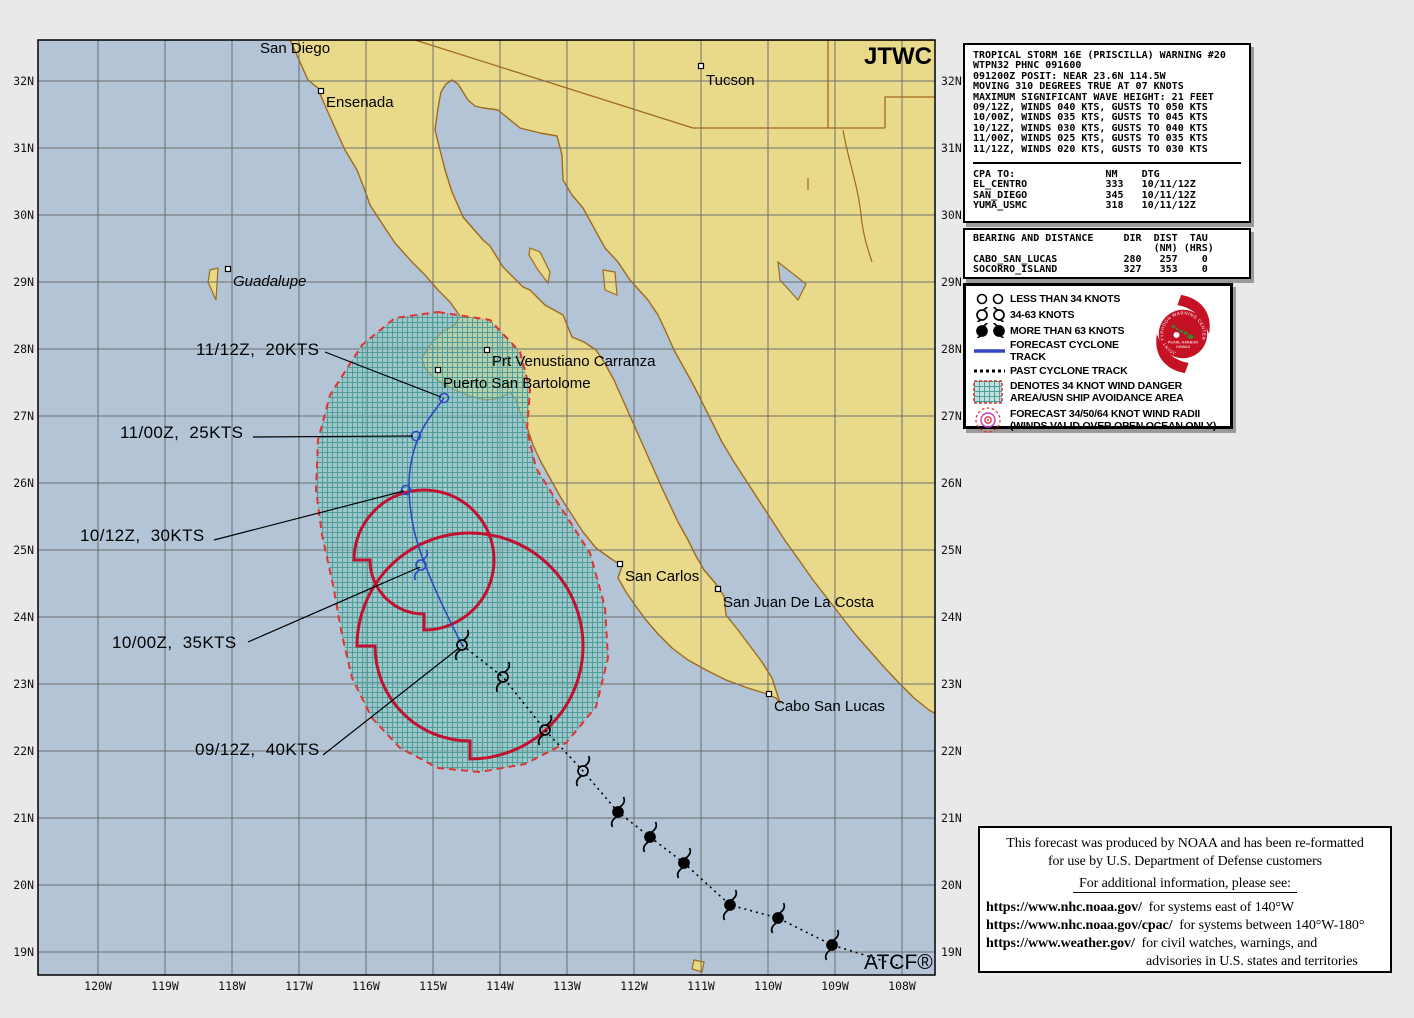 This screenshot has height=1018, width=1414. I want to click on wind-danger-area, so click(462, 542).